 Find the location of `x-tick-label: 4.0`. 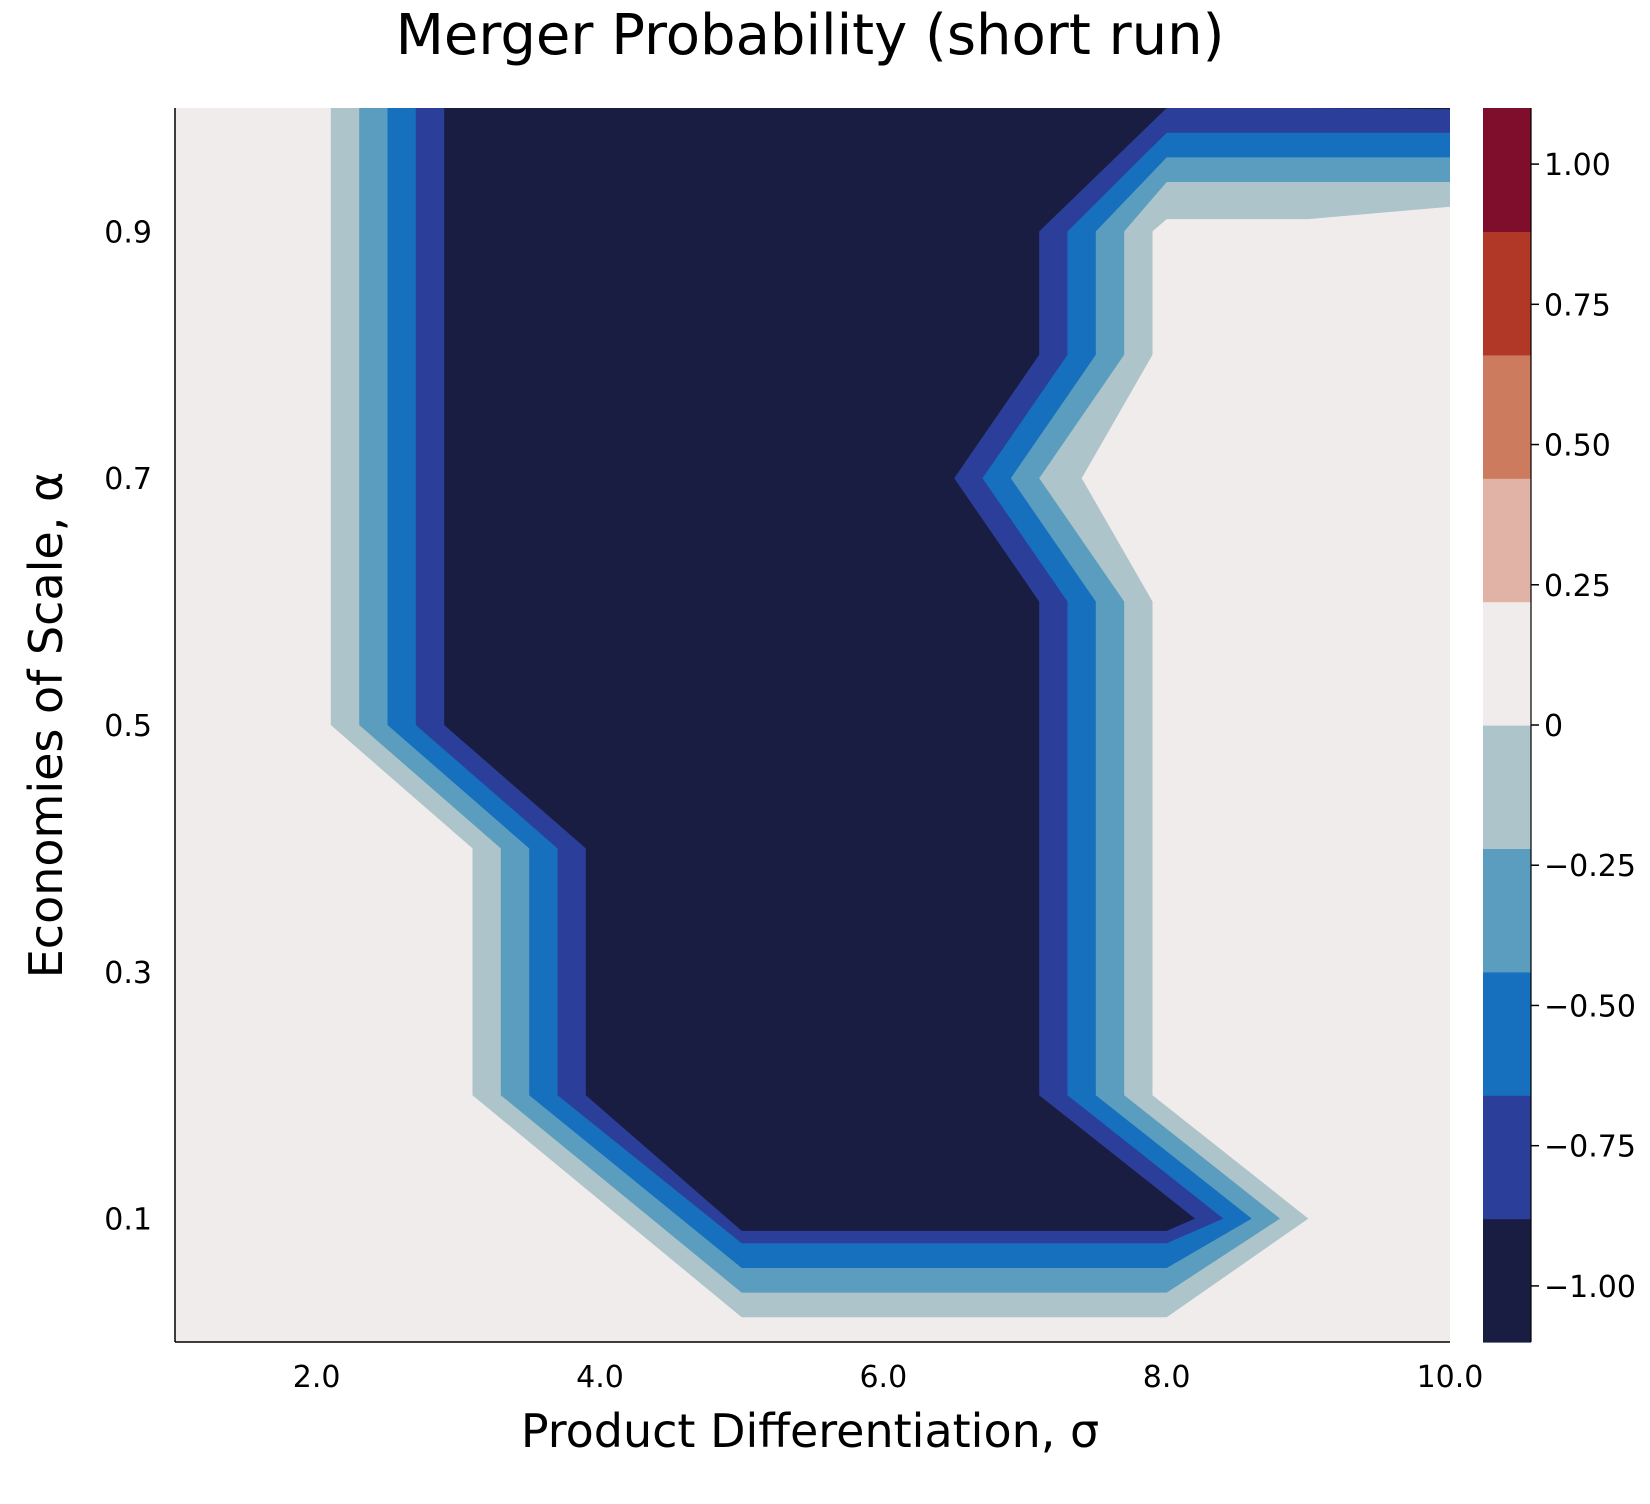

x-tick-label: 4.0 is located at coordinates (600, 1377).